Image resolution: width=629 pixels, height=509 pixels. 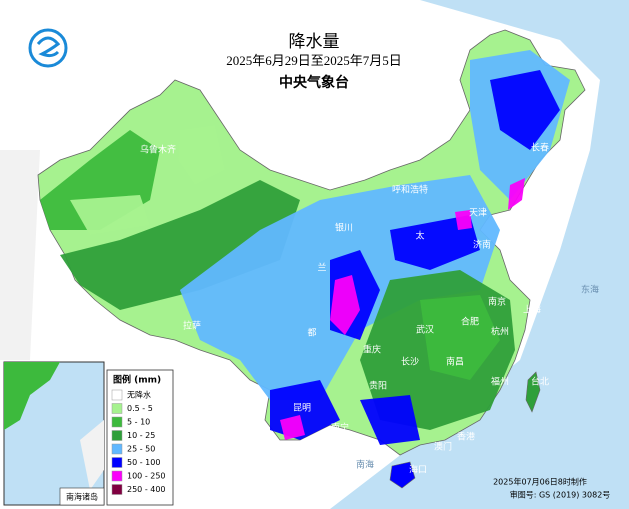 I want to click on place-label: 福州, so click(x=500, y=382).